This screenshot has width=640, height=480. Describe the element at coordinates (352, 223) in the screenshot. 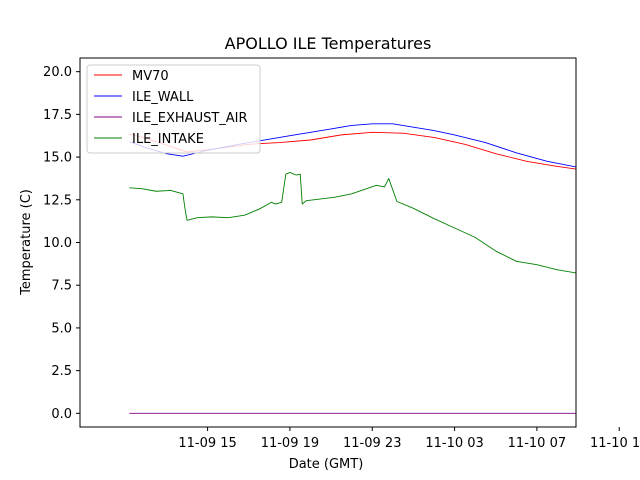

I see `series-line-ile-intake` at that location.